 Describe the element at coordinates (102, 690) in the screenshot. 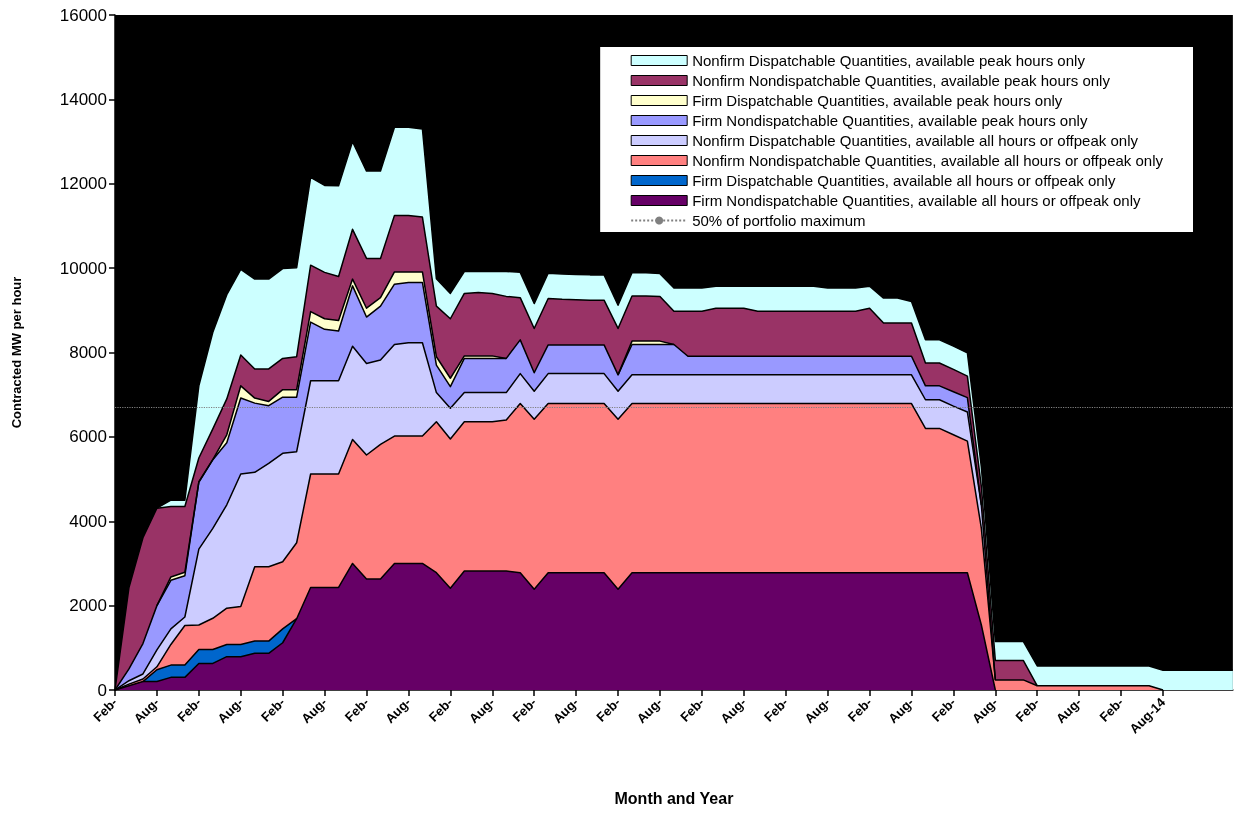

I see `y-tick-label: 0` at that location.